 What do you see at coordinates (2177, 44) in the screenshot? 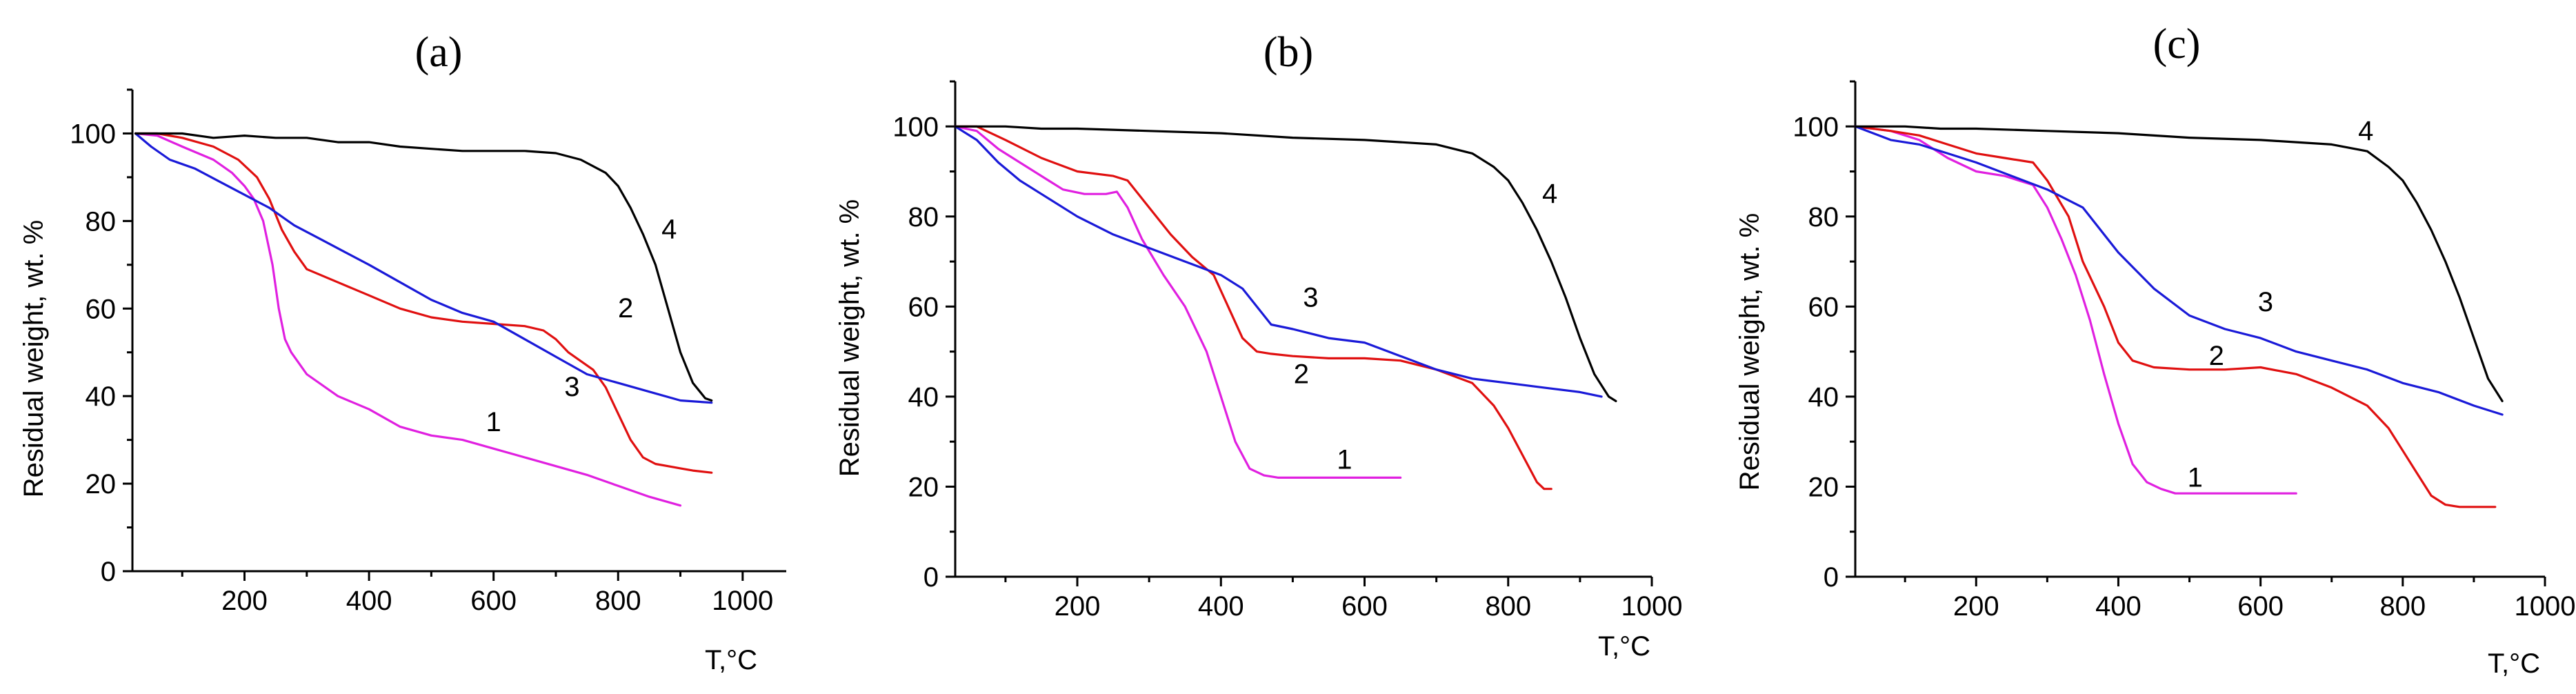
I see `panel-title: (c)` at bounding box center [2177, 44].